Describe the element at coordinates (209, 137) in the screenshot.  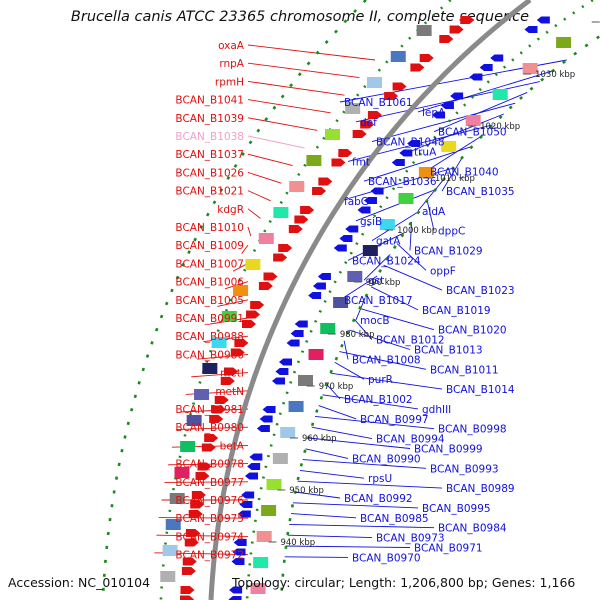
I see `left-gene-label: BCAN_B1038` at that location.